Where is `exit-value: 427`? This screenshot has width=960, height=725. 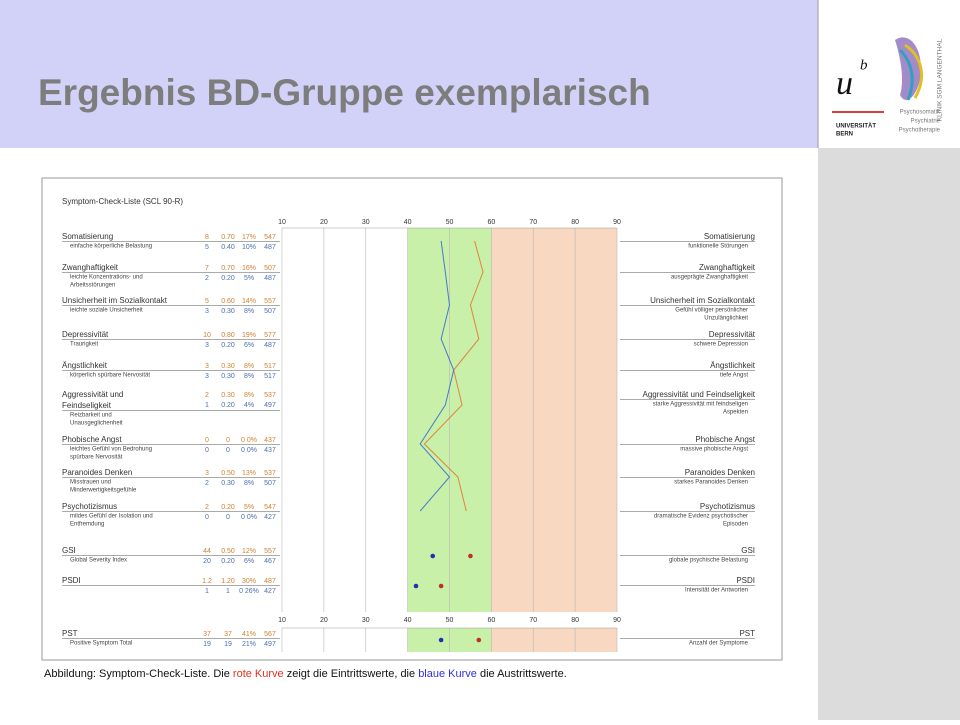 exit-value: 427 is located at coordinates (270, 517).